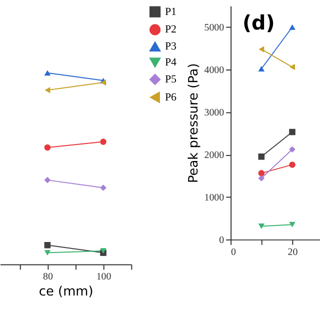  What do you see at coordinates (170, 12) in the screenshot?
I see `legend-label: P1` at bounding box center [170, 12].